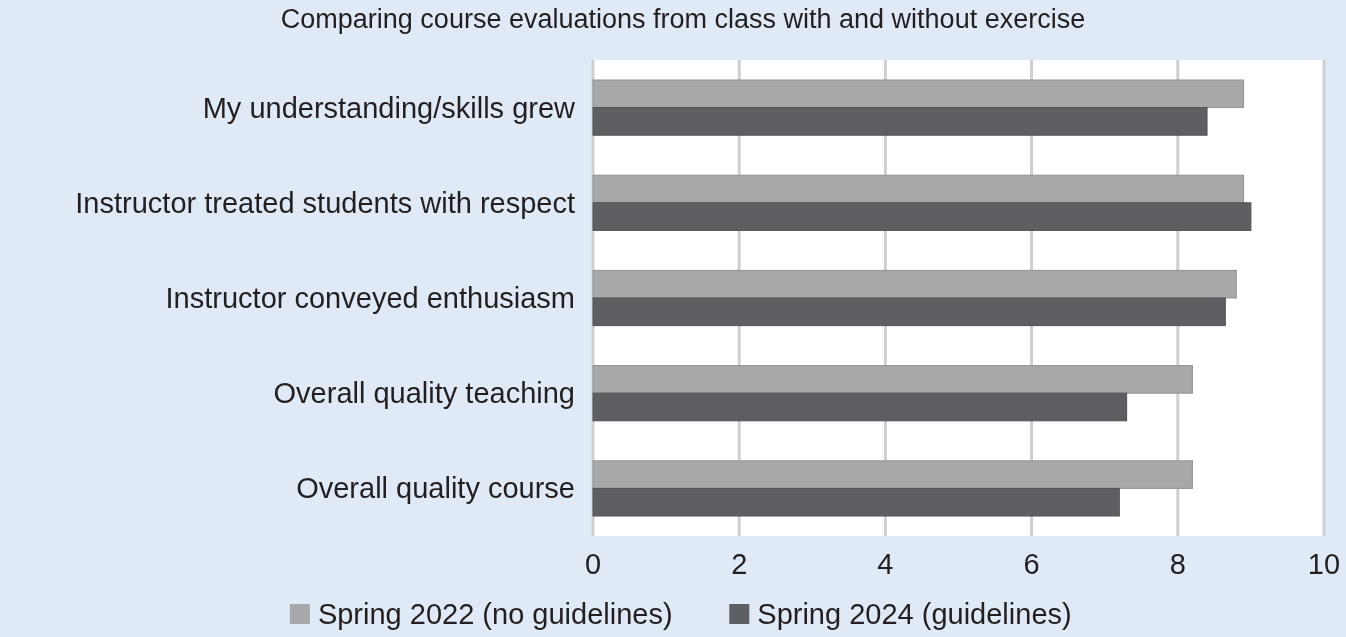 Image resolution: width=1346 pixels, height=637 pixels. I want to click on y-tick-label: Instructor conveyed enthusiasm, so click(370, 298).